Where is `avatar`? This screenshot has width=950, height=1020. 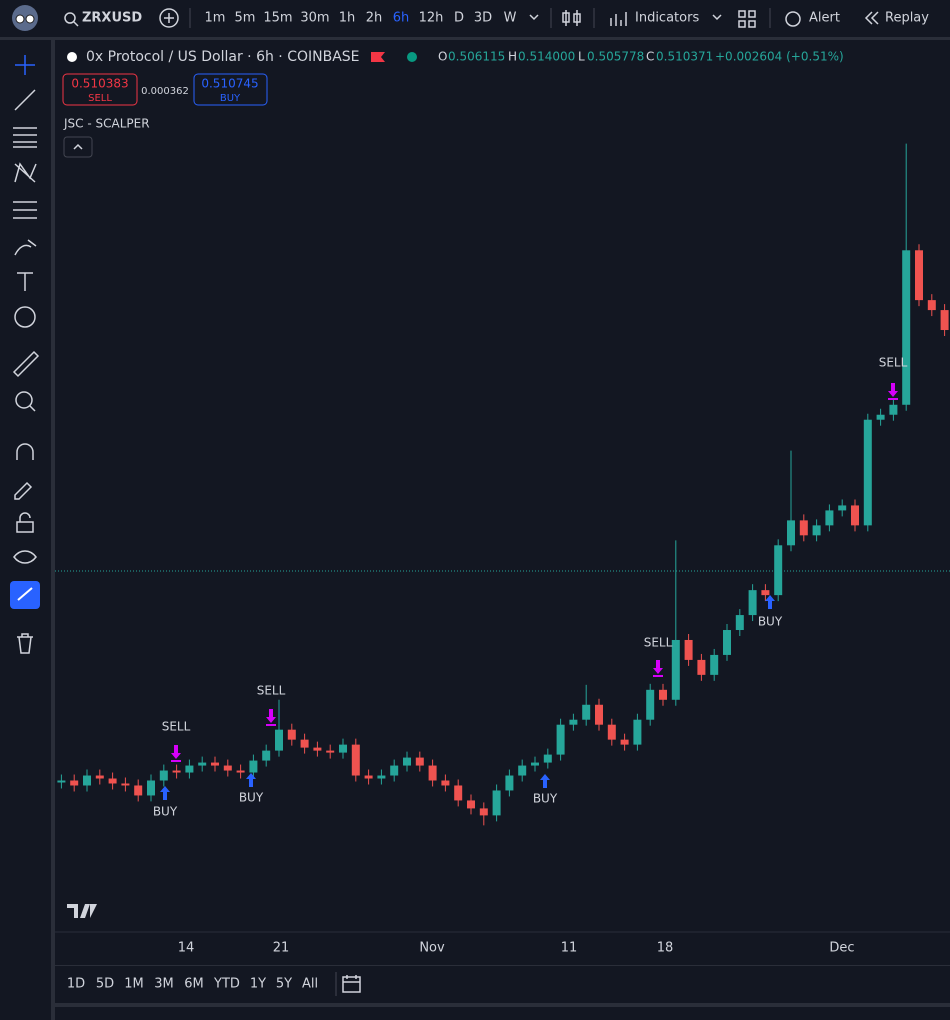 avatar is located at coordinates (25, 18).